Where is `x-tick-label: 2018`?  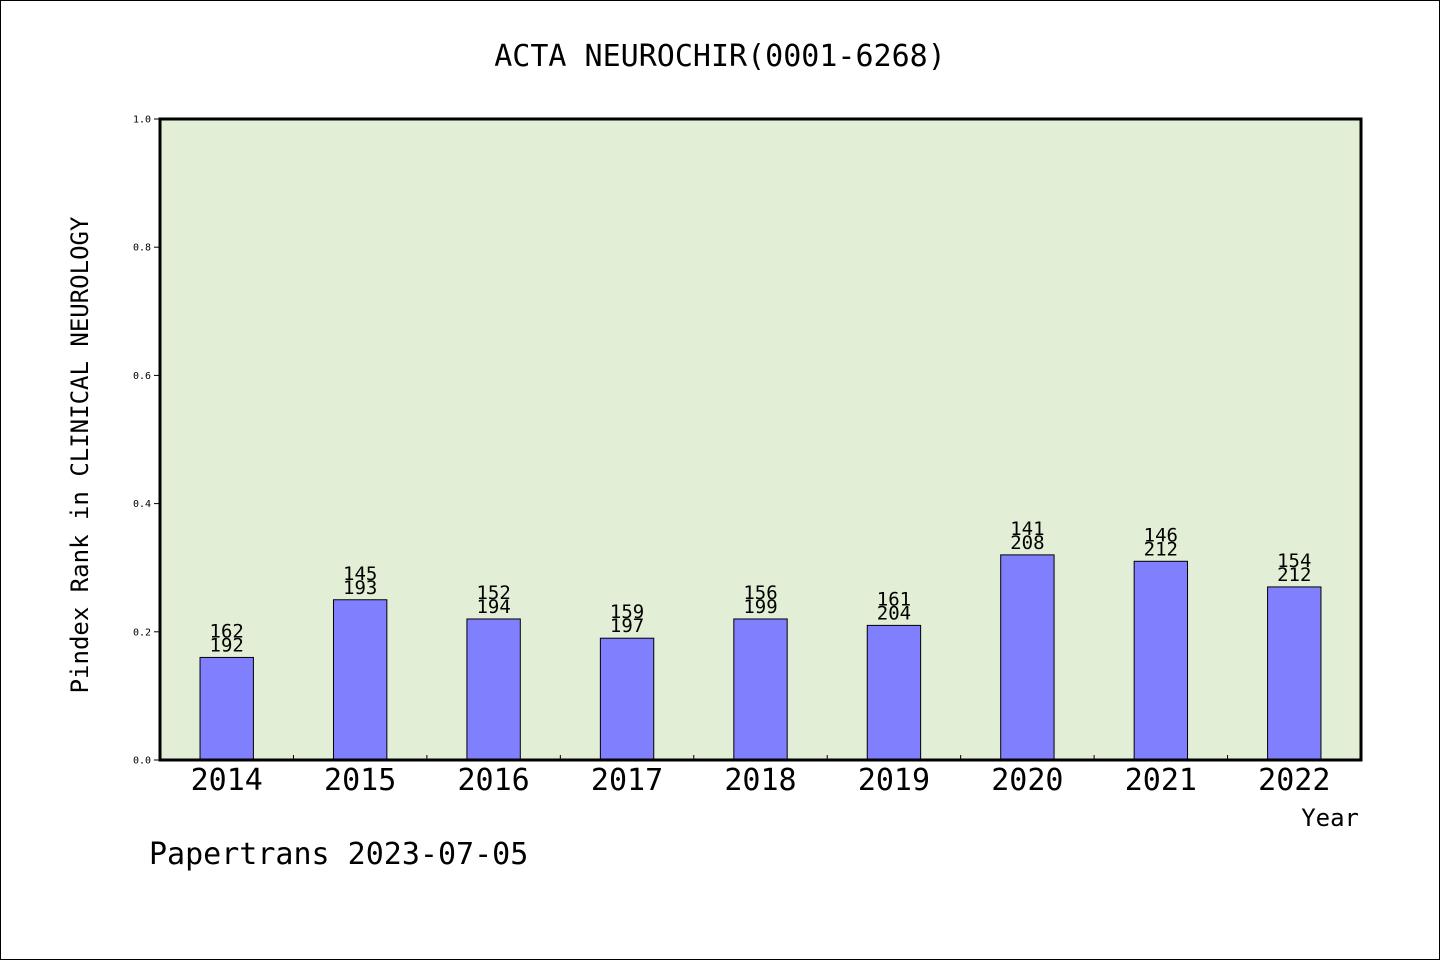
x-tick-label: 2018 is located at coordinates (760, 780).